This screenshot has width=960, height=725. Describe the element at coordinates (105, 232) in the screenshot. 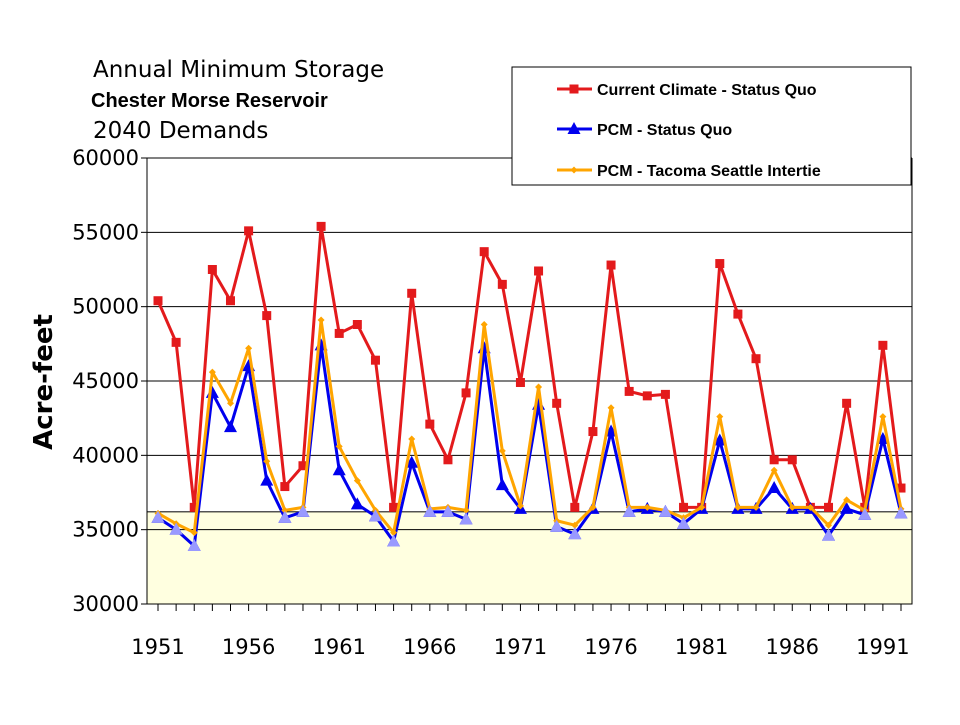

I see `y-tick-label: 55000` at that location.